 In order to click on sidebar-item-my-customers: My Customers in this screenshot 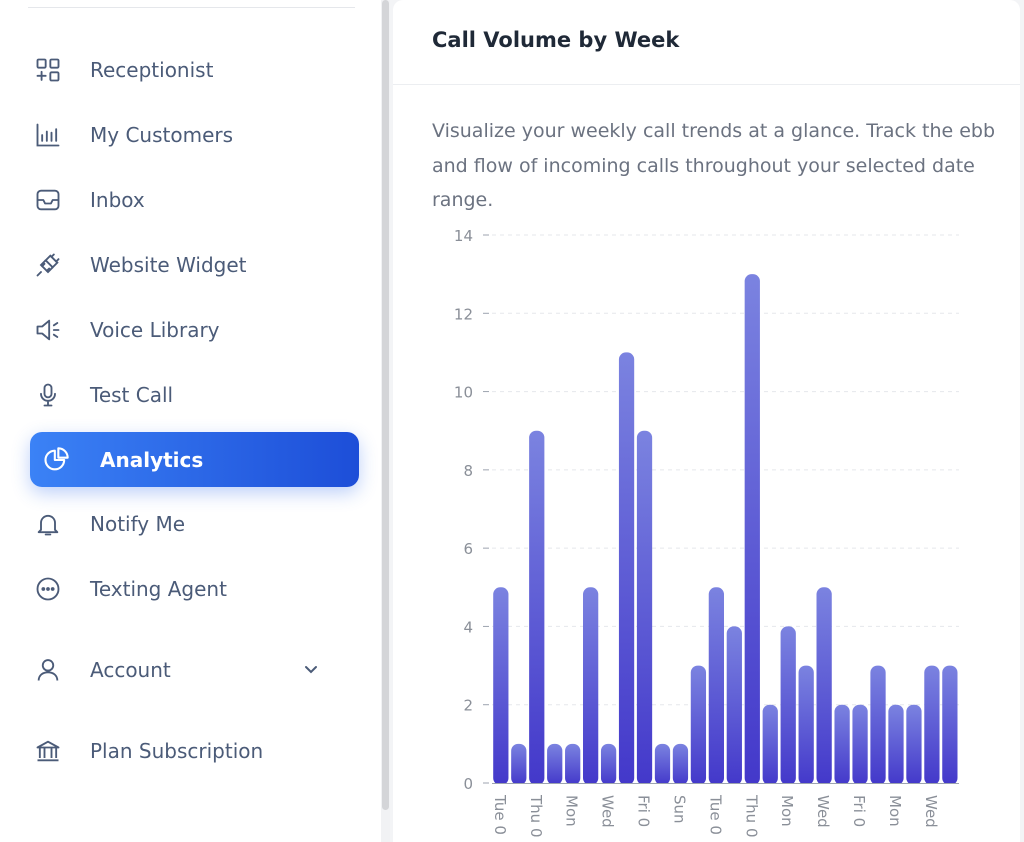, I will do `click(194, 135)`.